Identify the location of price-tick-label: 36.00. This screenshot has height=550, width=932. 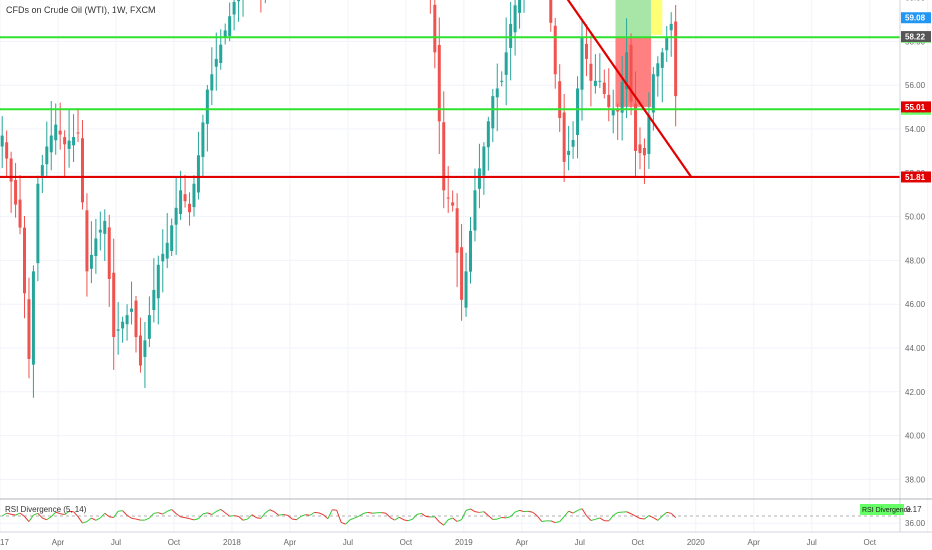
(915, 523).